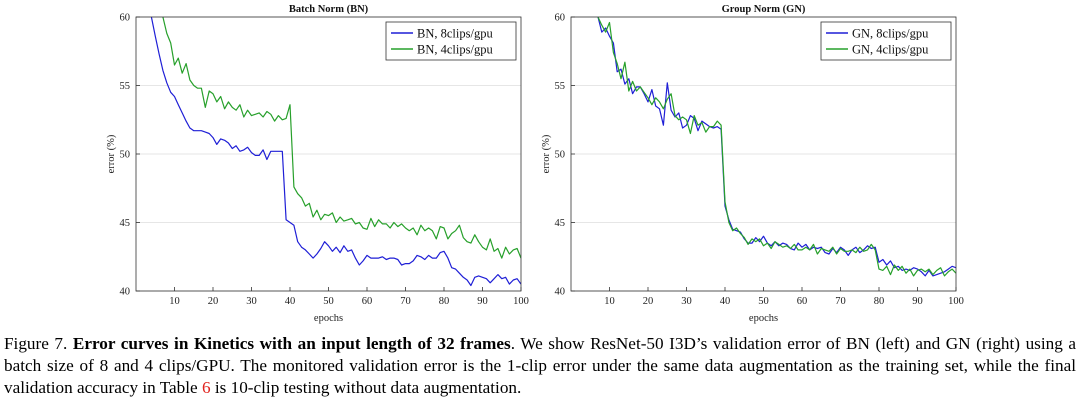 Image resolution: width=1080 pixels, height=405 pixels. What do you see at coordinates (455, 34) in the screenshot?
I see `legend-label-1: BN, 8clips/gpu` at bounding box center [455, 34].